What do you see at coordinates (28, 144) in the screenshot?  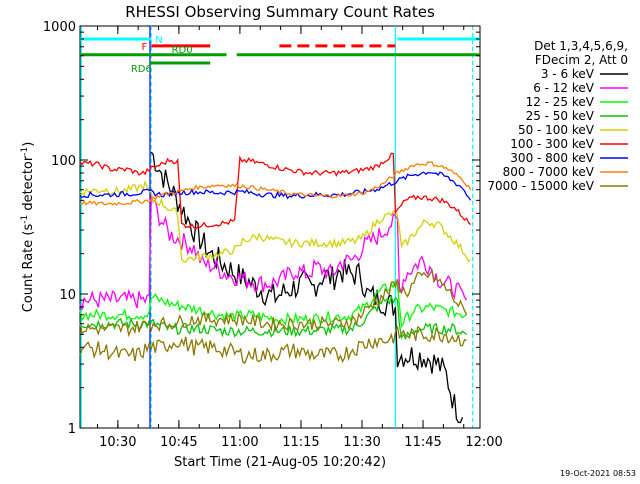 I see `y-axis-label-end: )` at bounding box center [28, 144].